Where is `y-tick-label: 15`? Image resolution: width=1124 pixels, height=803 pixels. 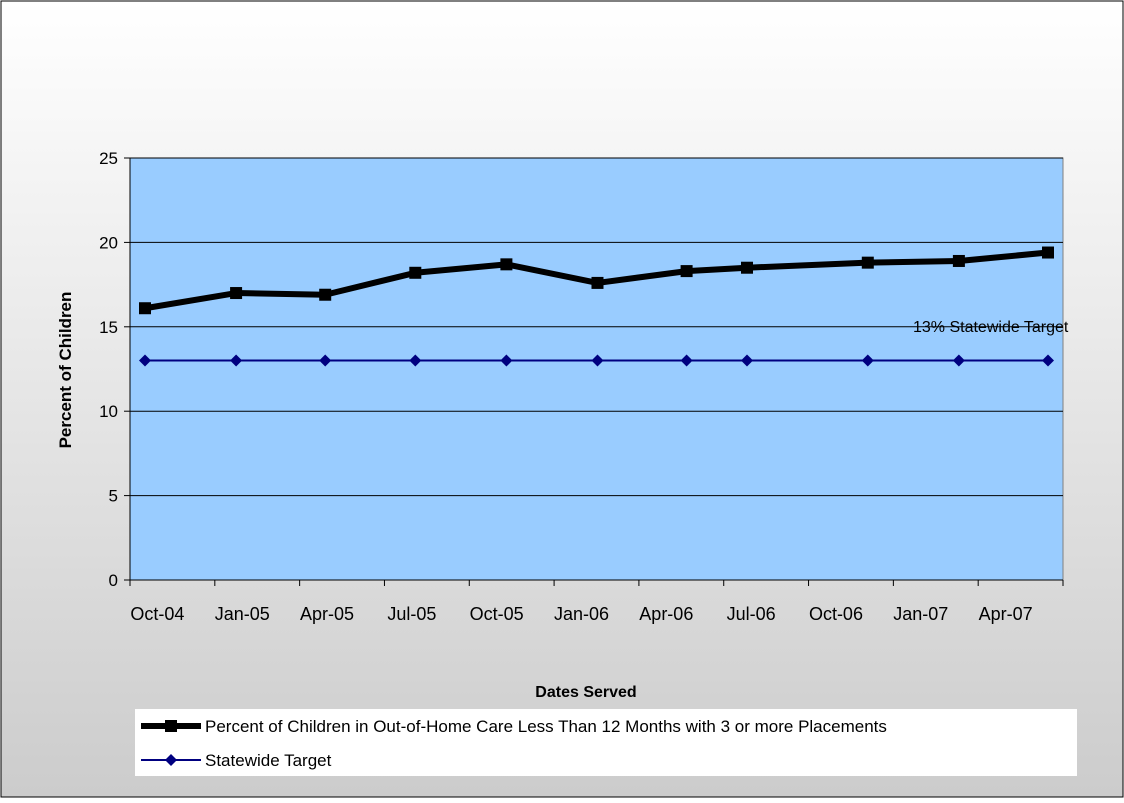 y-tick-label: 15 is located at coordinates (108, 327).